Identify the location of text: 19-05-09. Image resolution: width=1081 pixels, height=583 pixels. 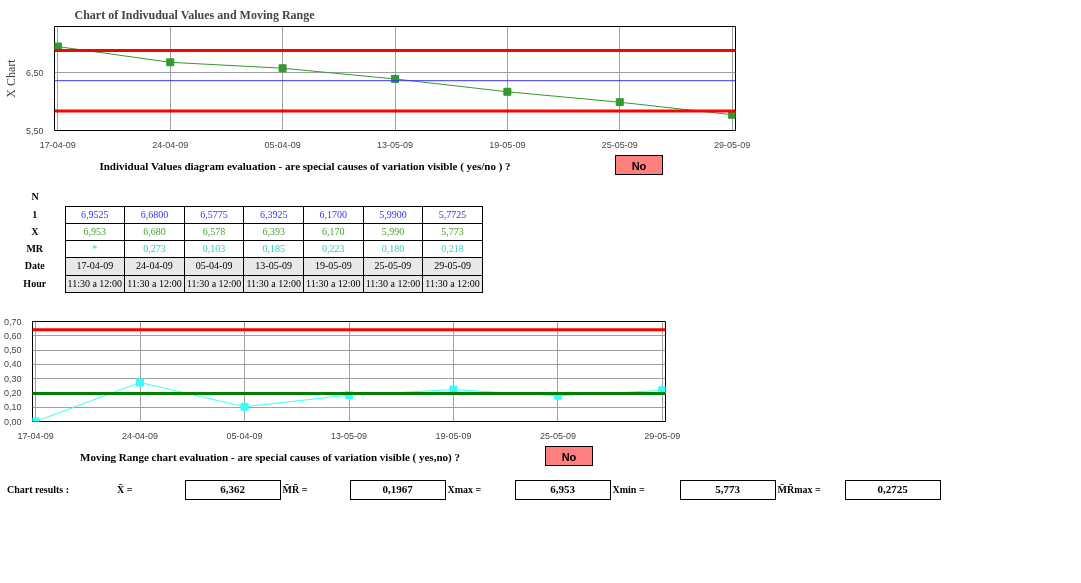
(333, 266).